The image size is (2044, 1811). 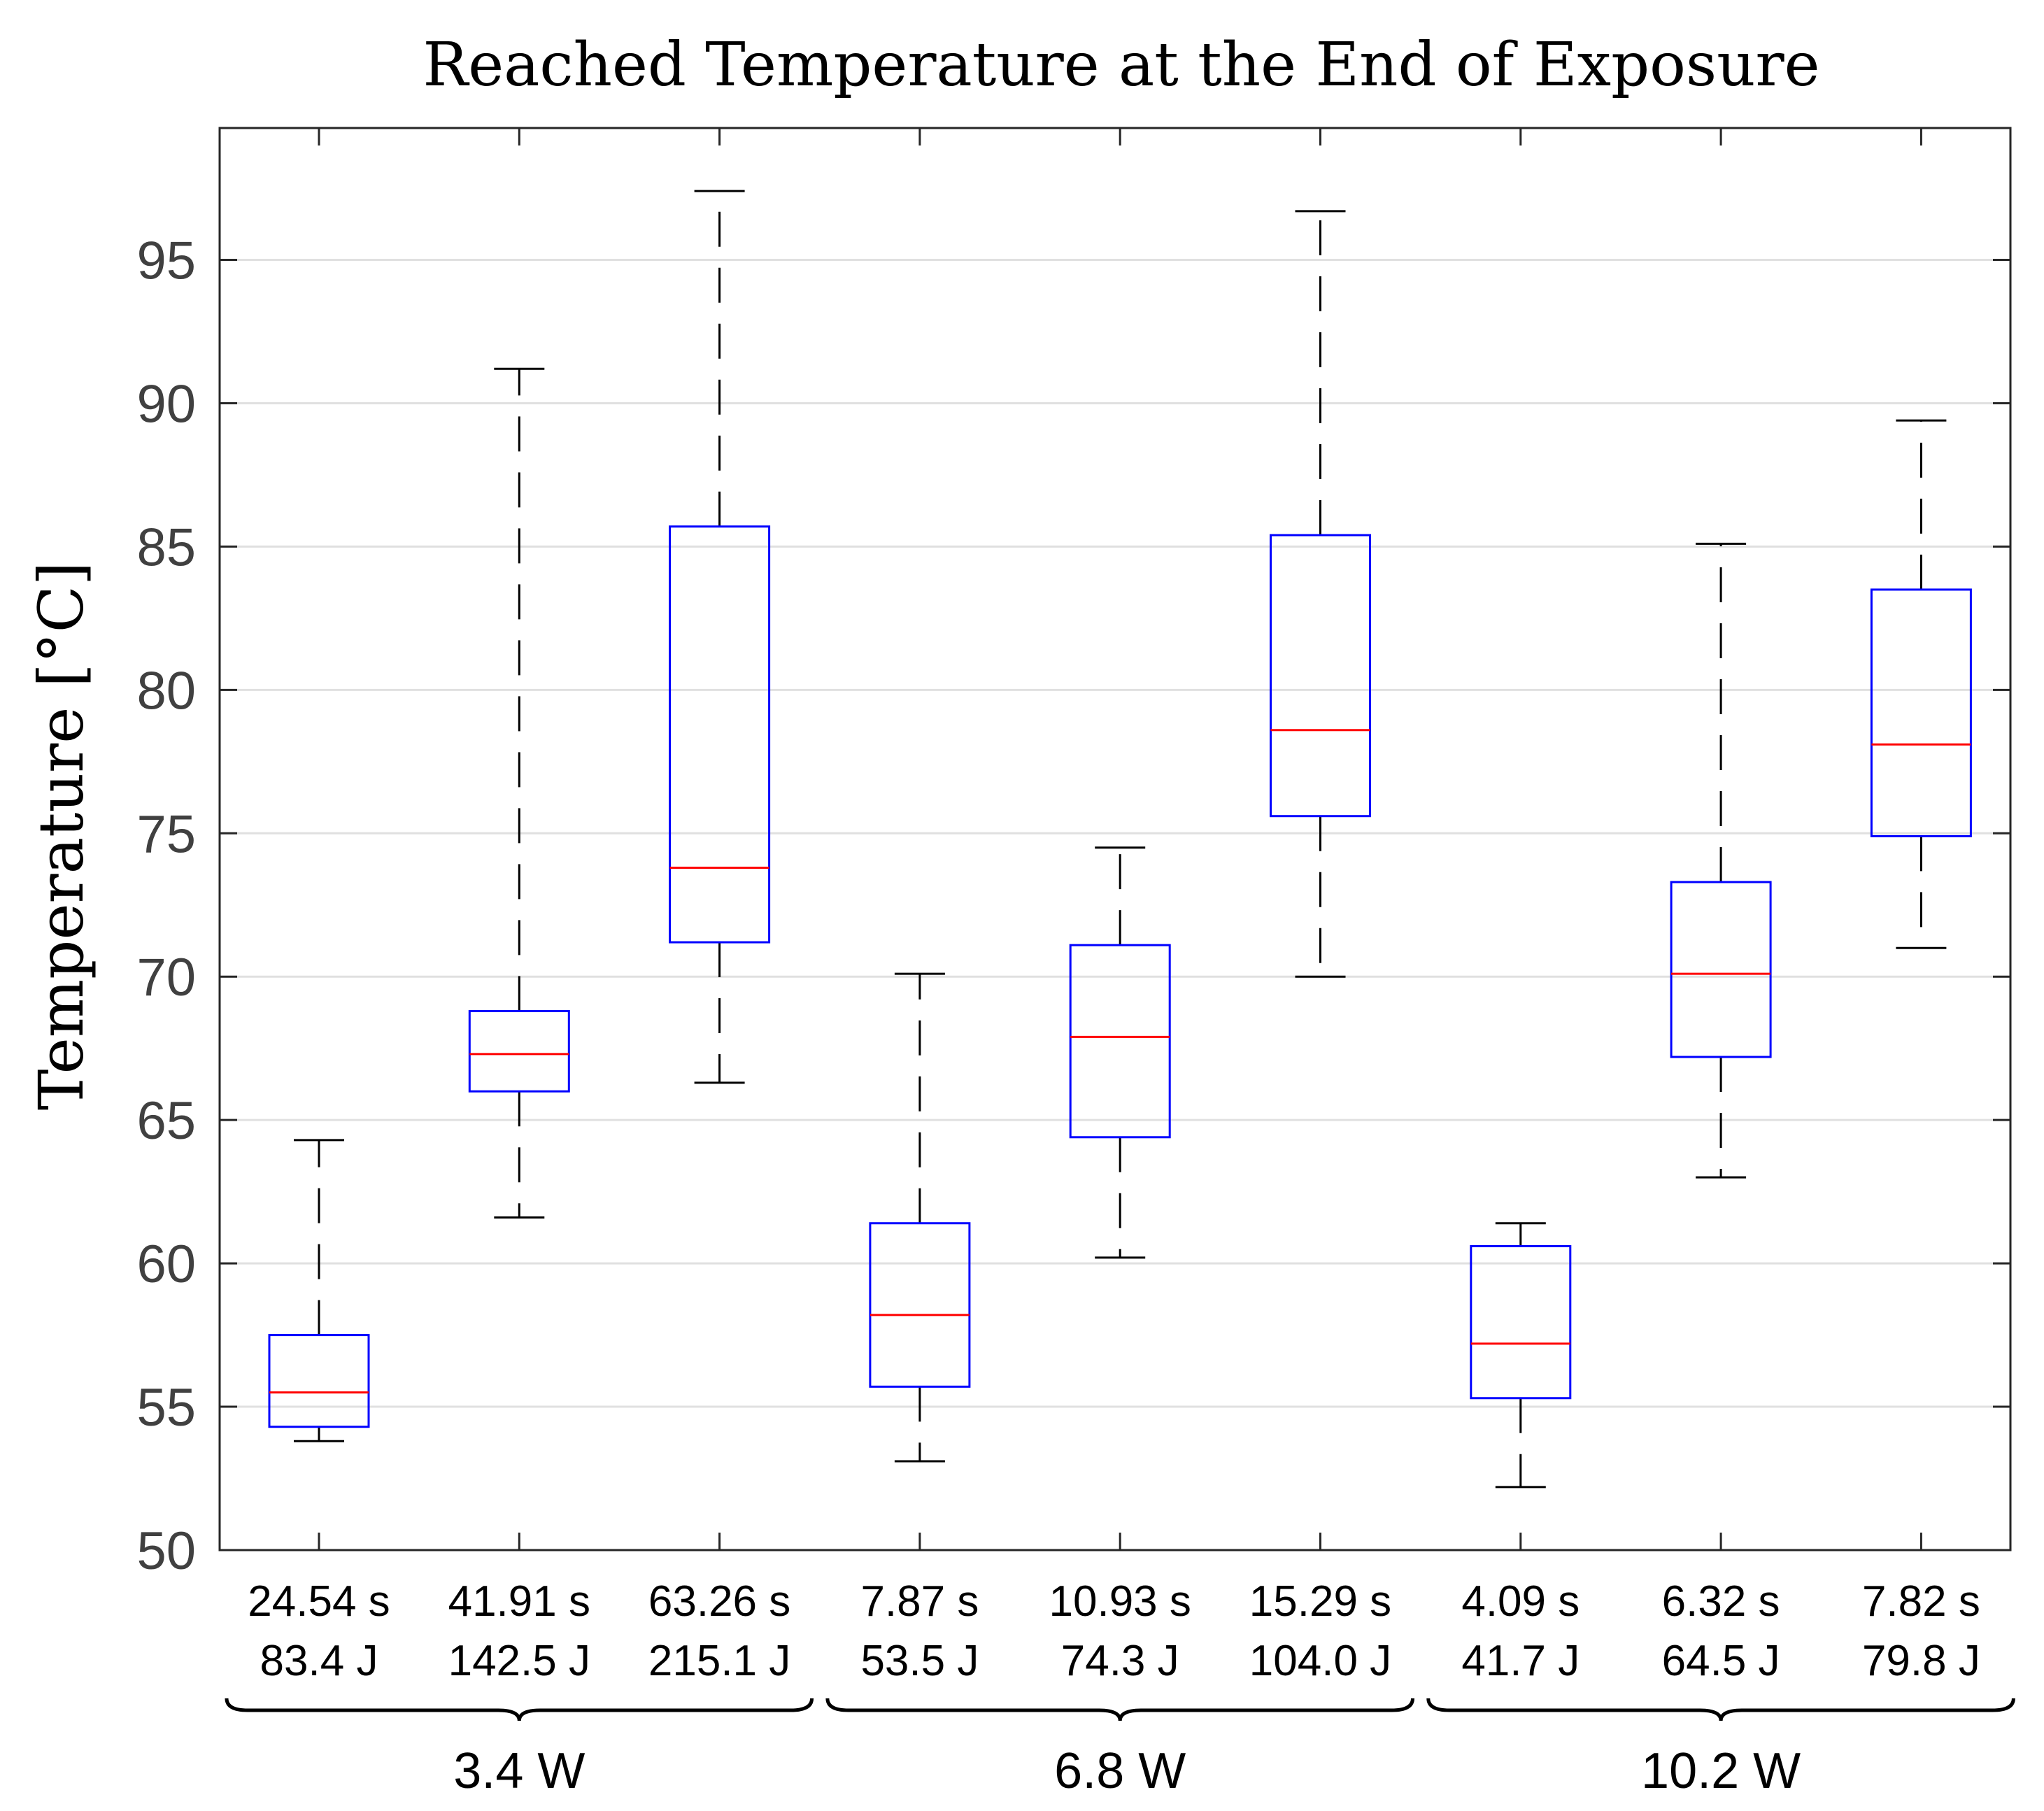 What do you see at coordinates (1320, 1661) in the screenshot?
I see `category-energy-label: 104.0 J` at bounding box center [1320, 1661].